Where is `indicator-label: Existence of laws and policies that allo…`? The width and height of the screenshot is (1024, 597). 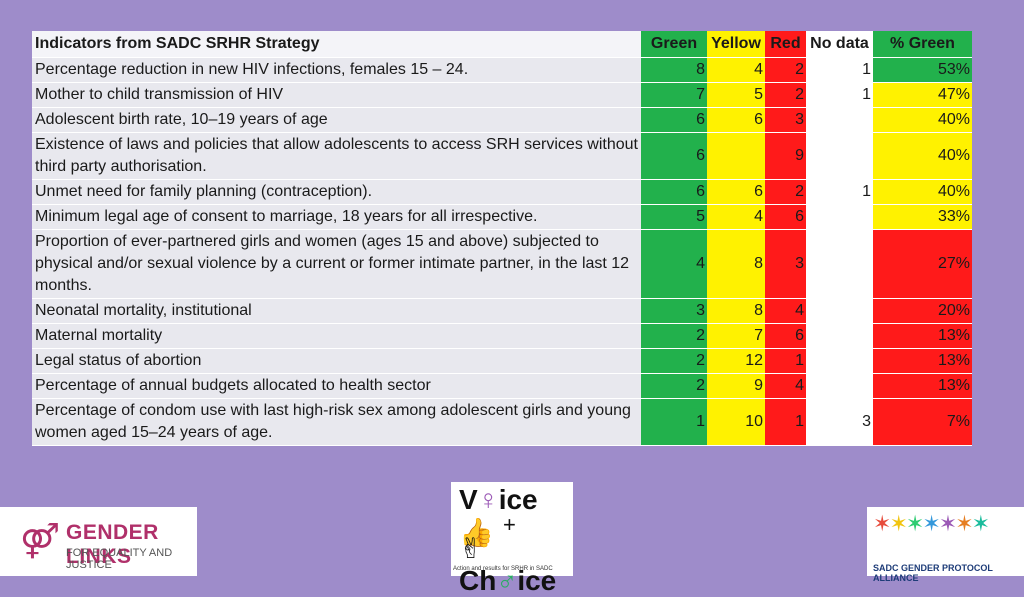
indicator-label: Existence of laws and policies that allo… is located at coordinates (336, 156).